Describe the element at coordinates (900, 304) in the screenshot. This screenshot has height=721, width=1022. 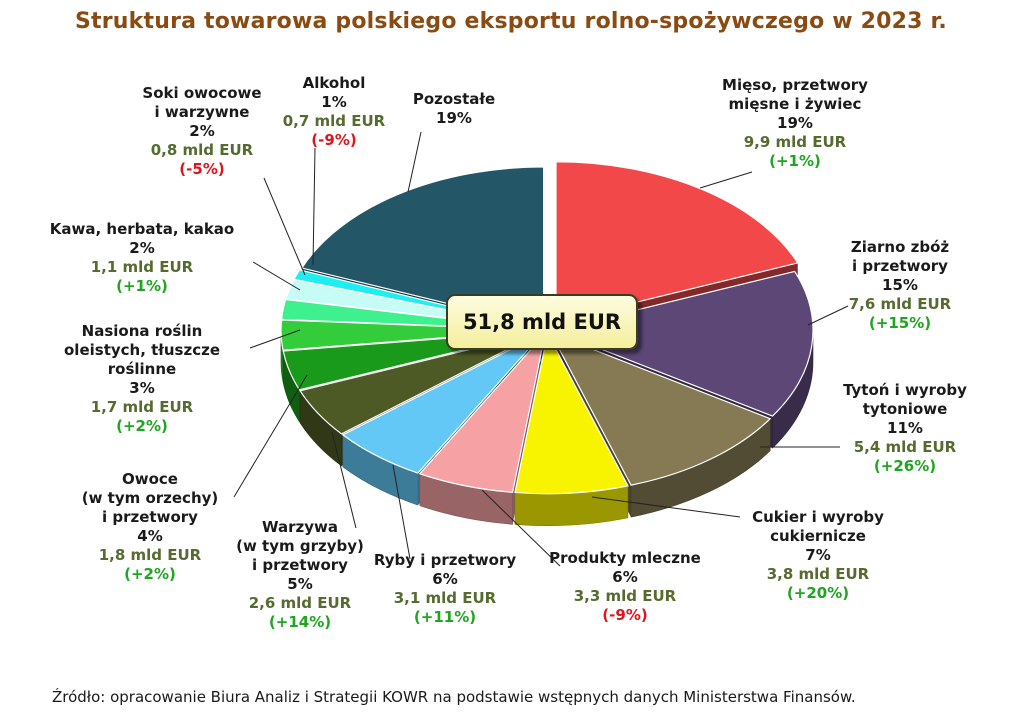
I see `slice-value: 7,6 mld EUR` at that location.